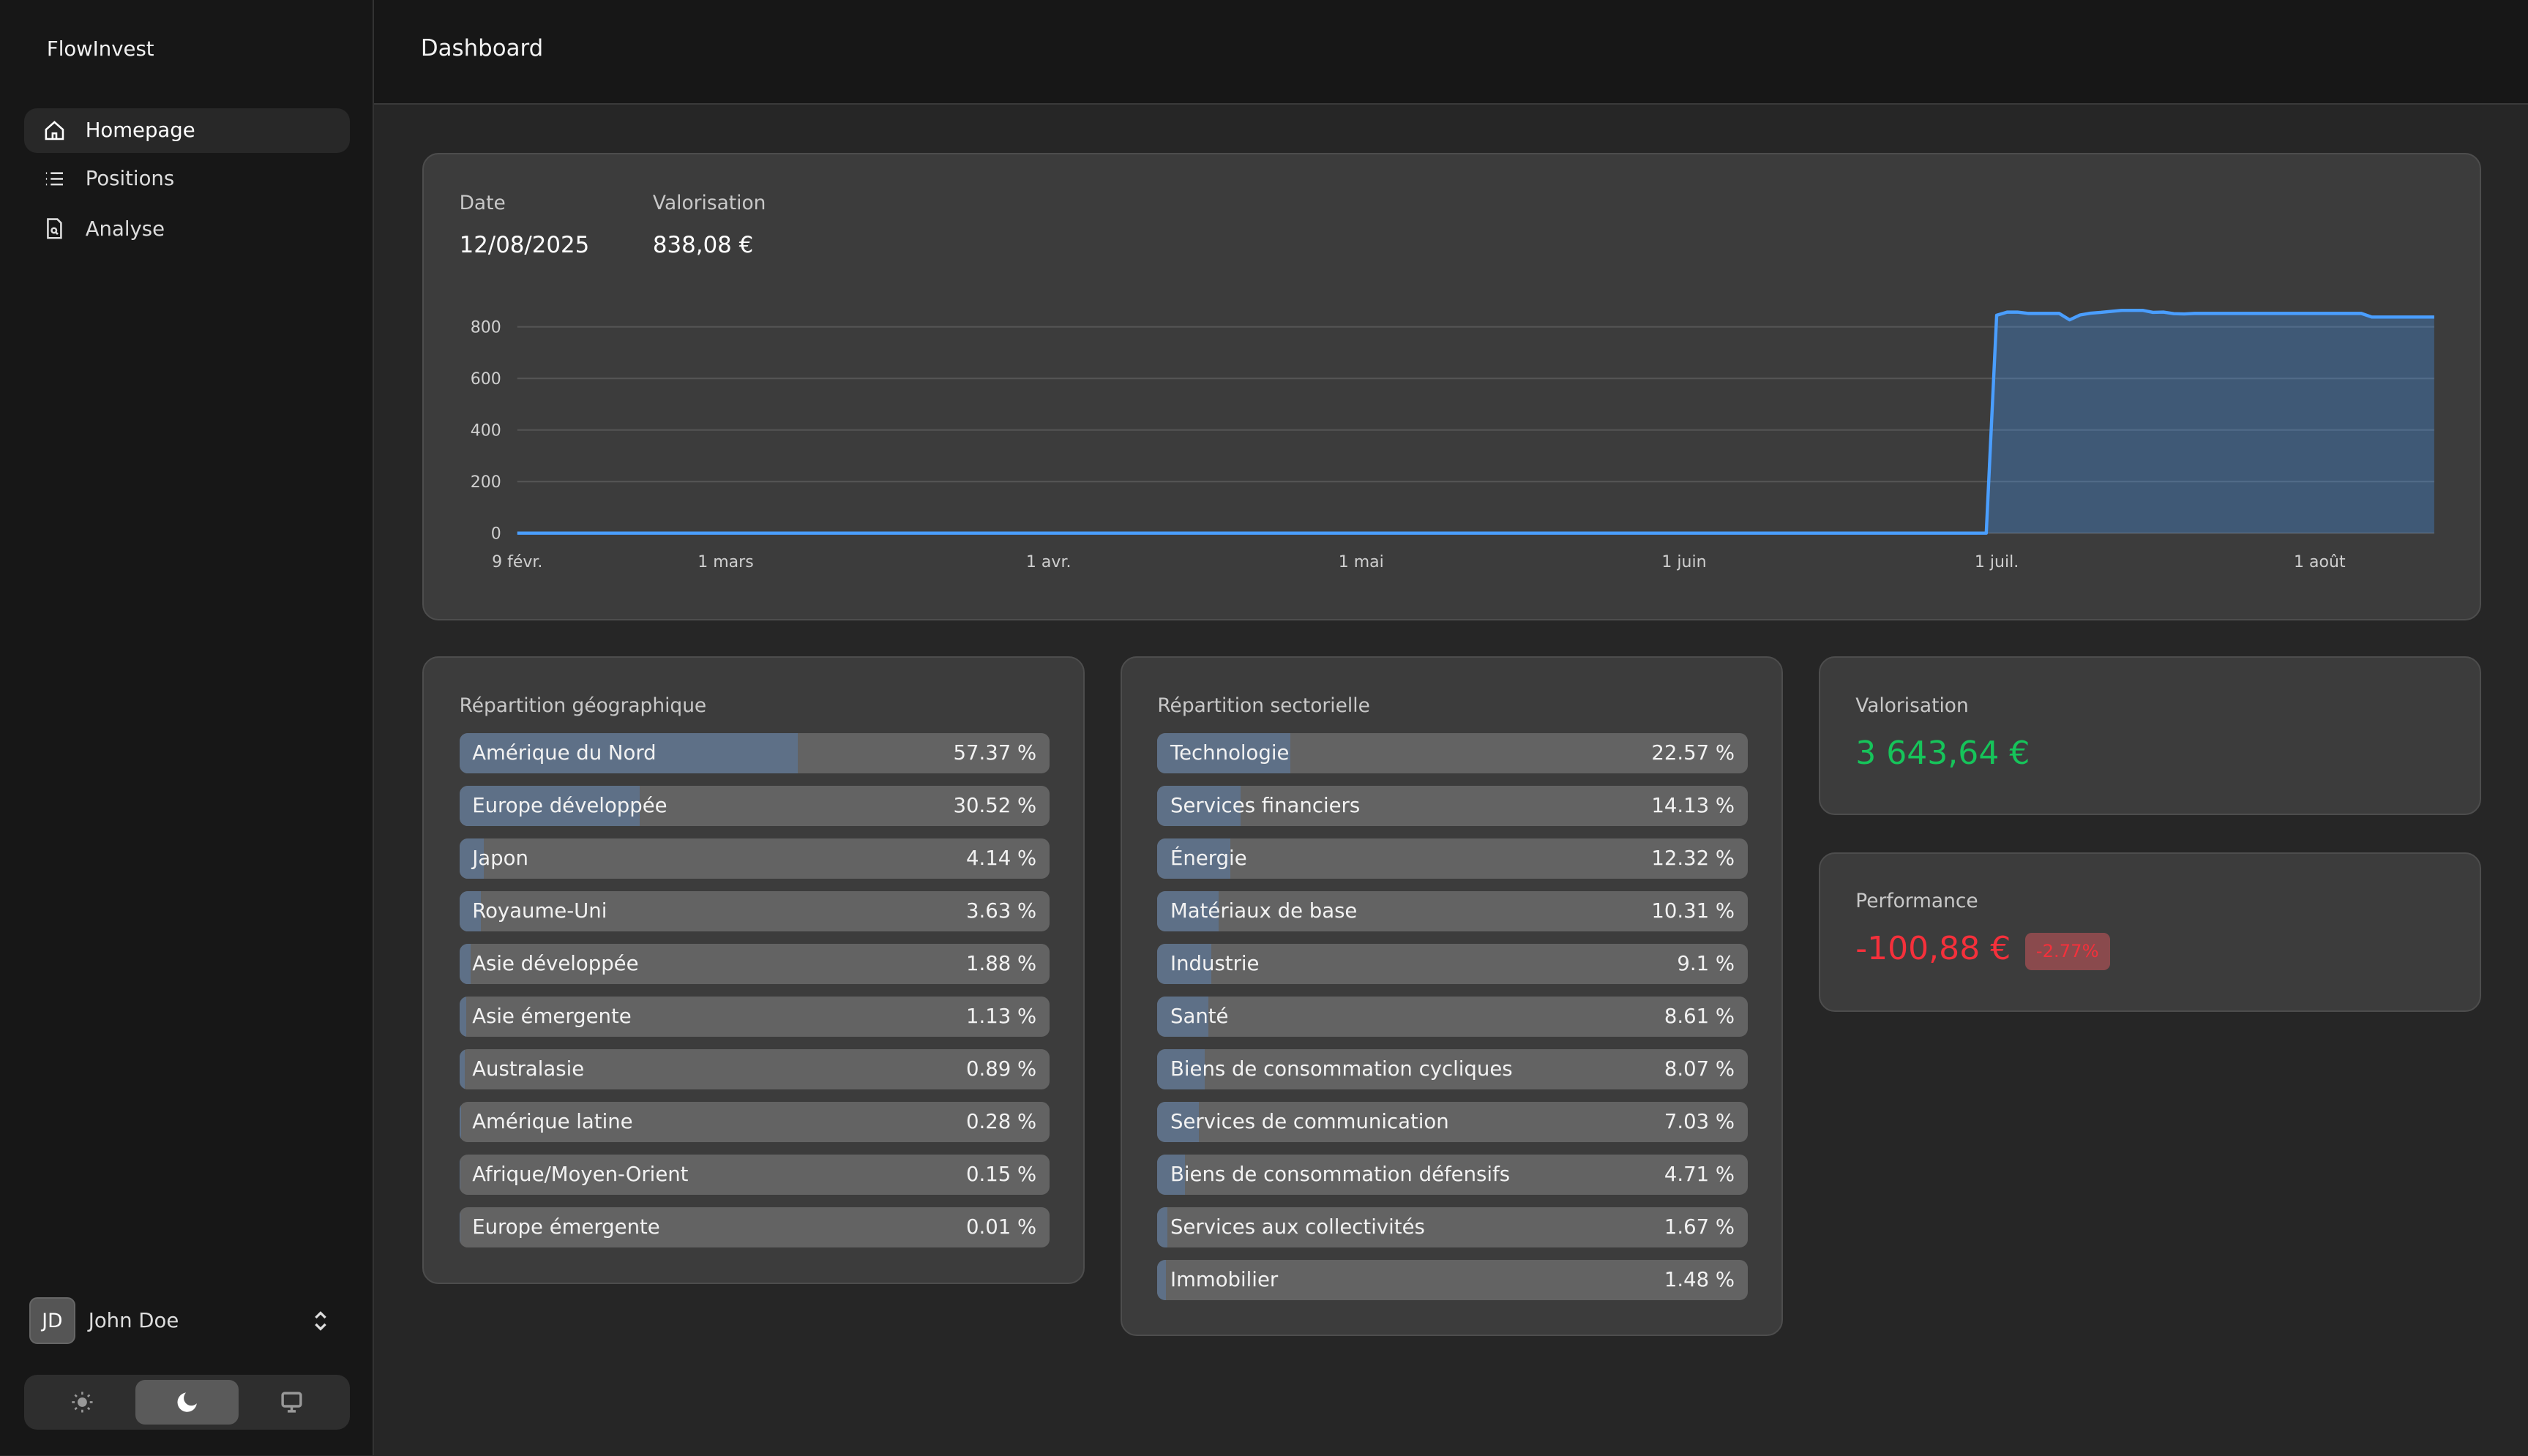 The height and width of the screenshot is (1456, 2528). Describe the element at coordinates (1693, 806) in the screenshot. I see `item-pct: 14.13 %` at that location.